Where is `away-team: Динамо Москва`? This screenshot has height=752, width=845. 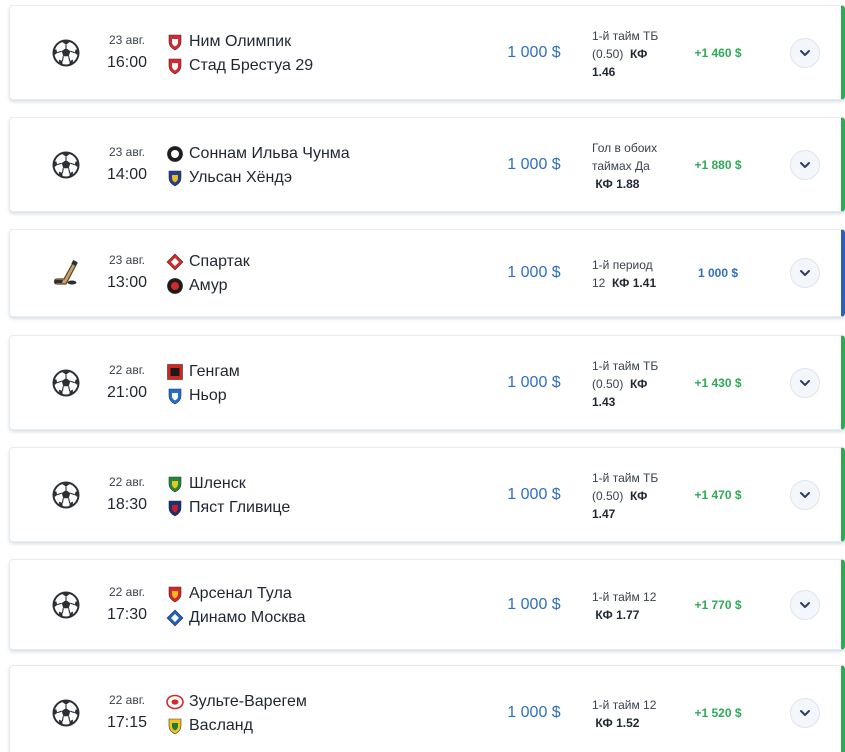
away-team: Динамо Москва is located at coordinates (235, 618).